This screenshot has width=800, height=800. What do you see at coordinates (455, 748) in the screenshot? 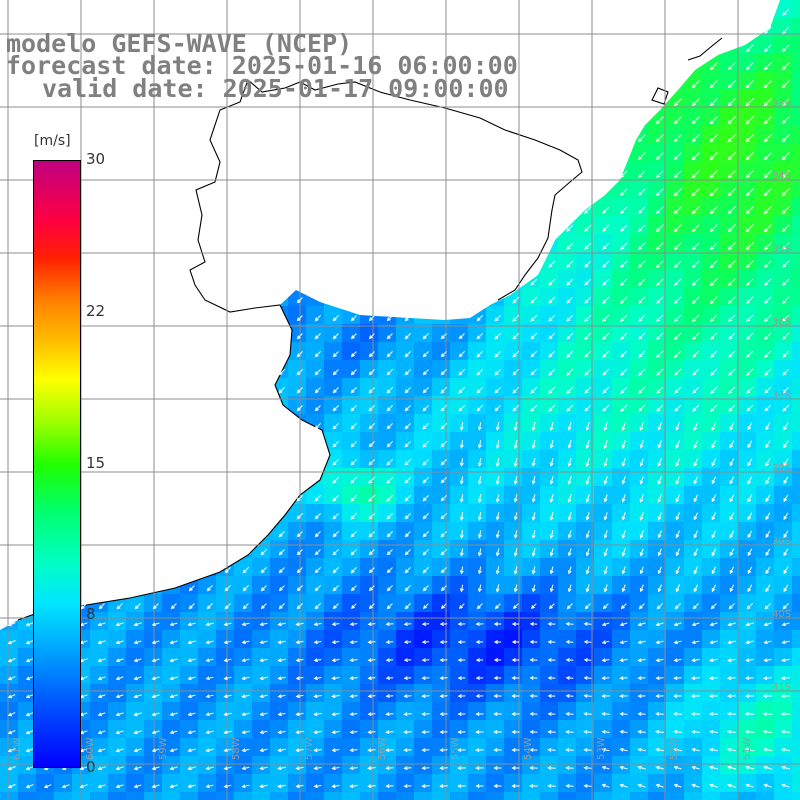
I see `lon-label: 55W` at bounding box center [455, 748].